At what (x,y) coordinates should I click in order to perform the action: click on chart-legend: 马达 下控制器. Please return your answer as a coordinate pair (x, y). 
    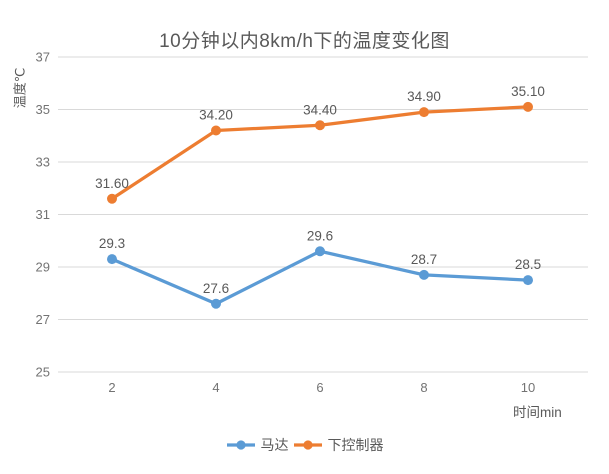
    Looking at the image, I should click on (304, 445).